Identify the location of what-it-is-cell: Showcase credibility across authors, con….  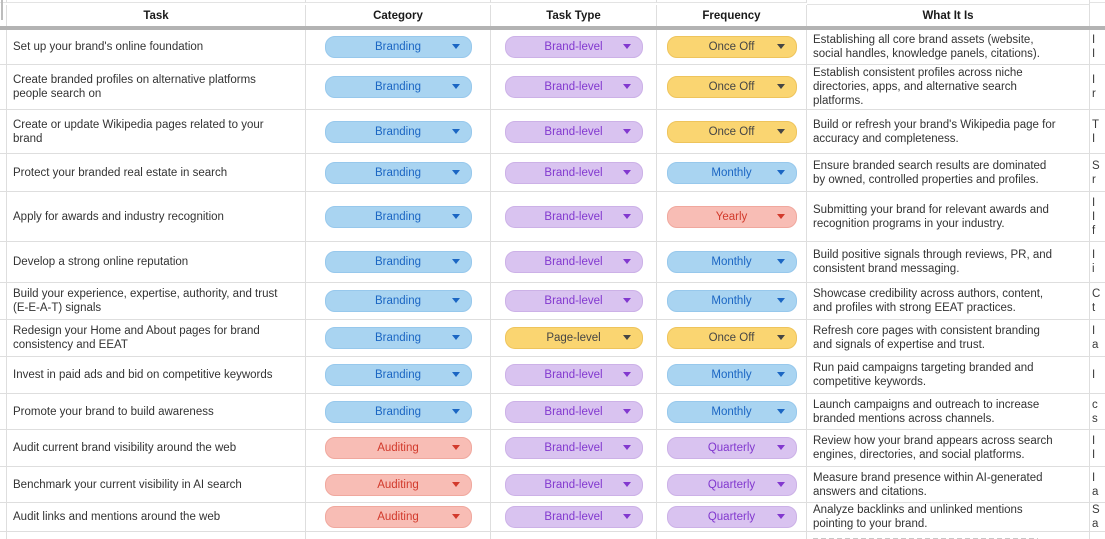
(948, 301).